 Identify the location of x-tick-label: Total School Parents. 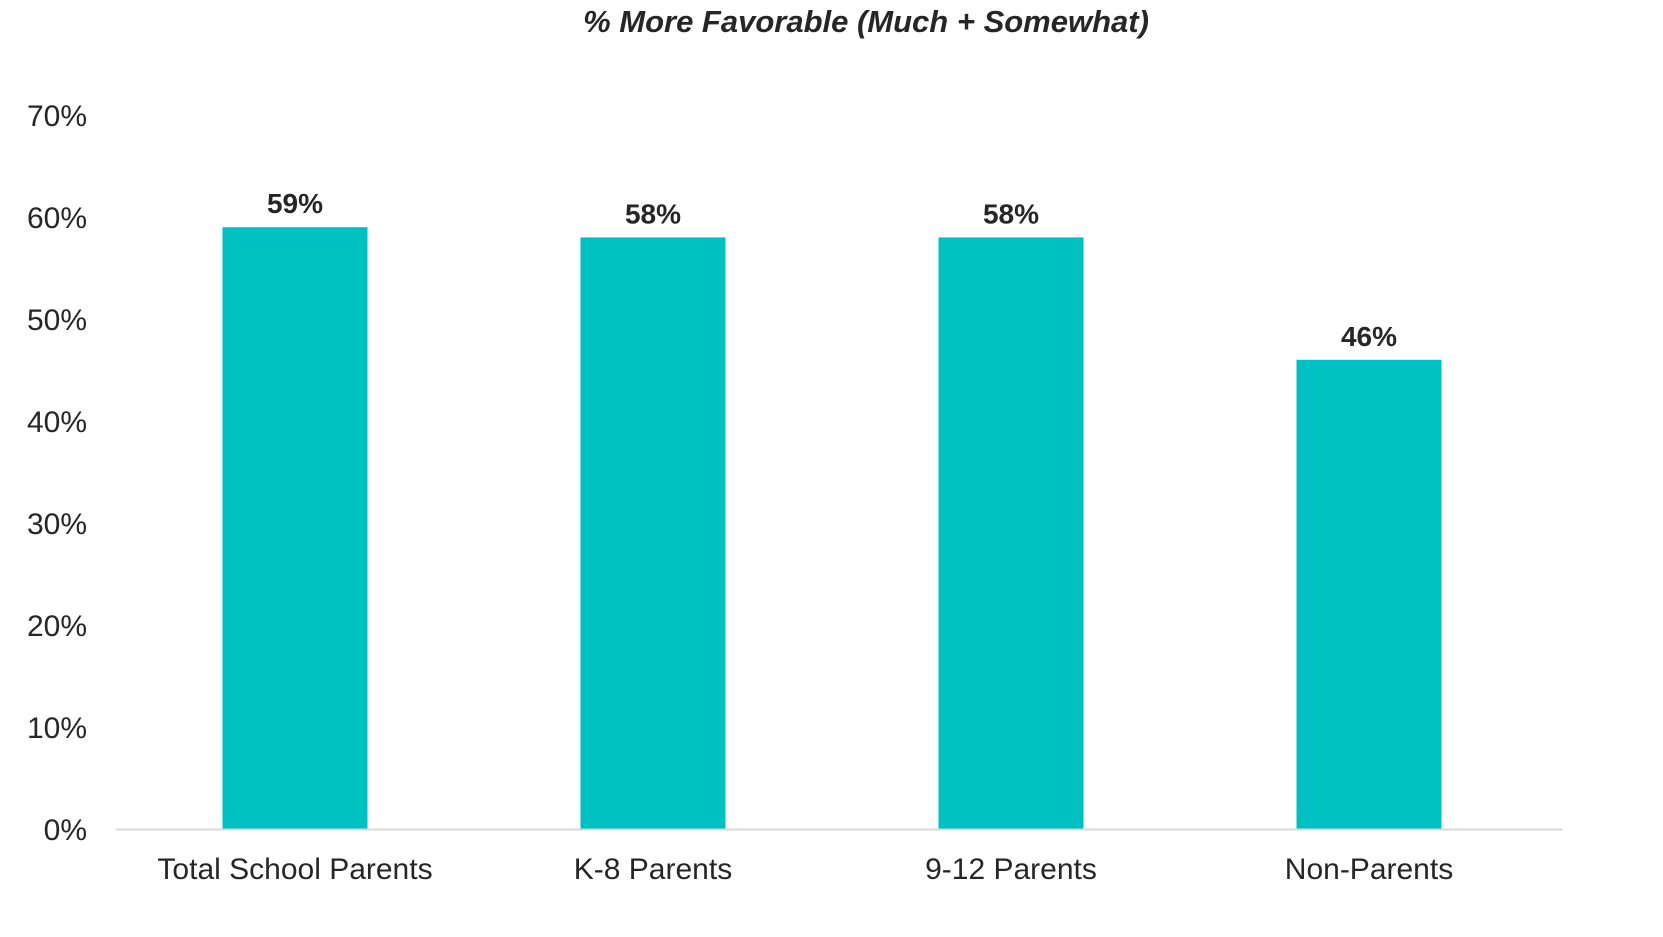
(294, 869).